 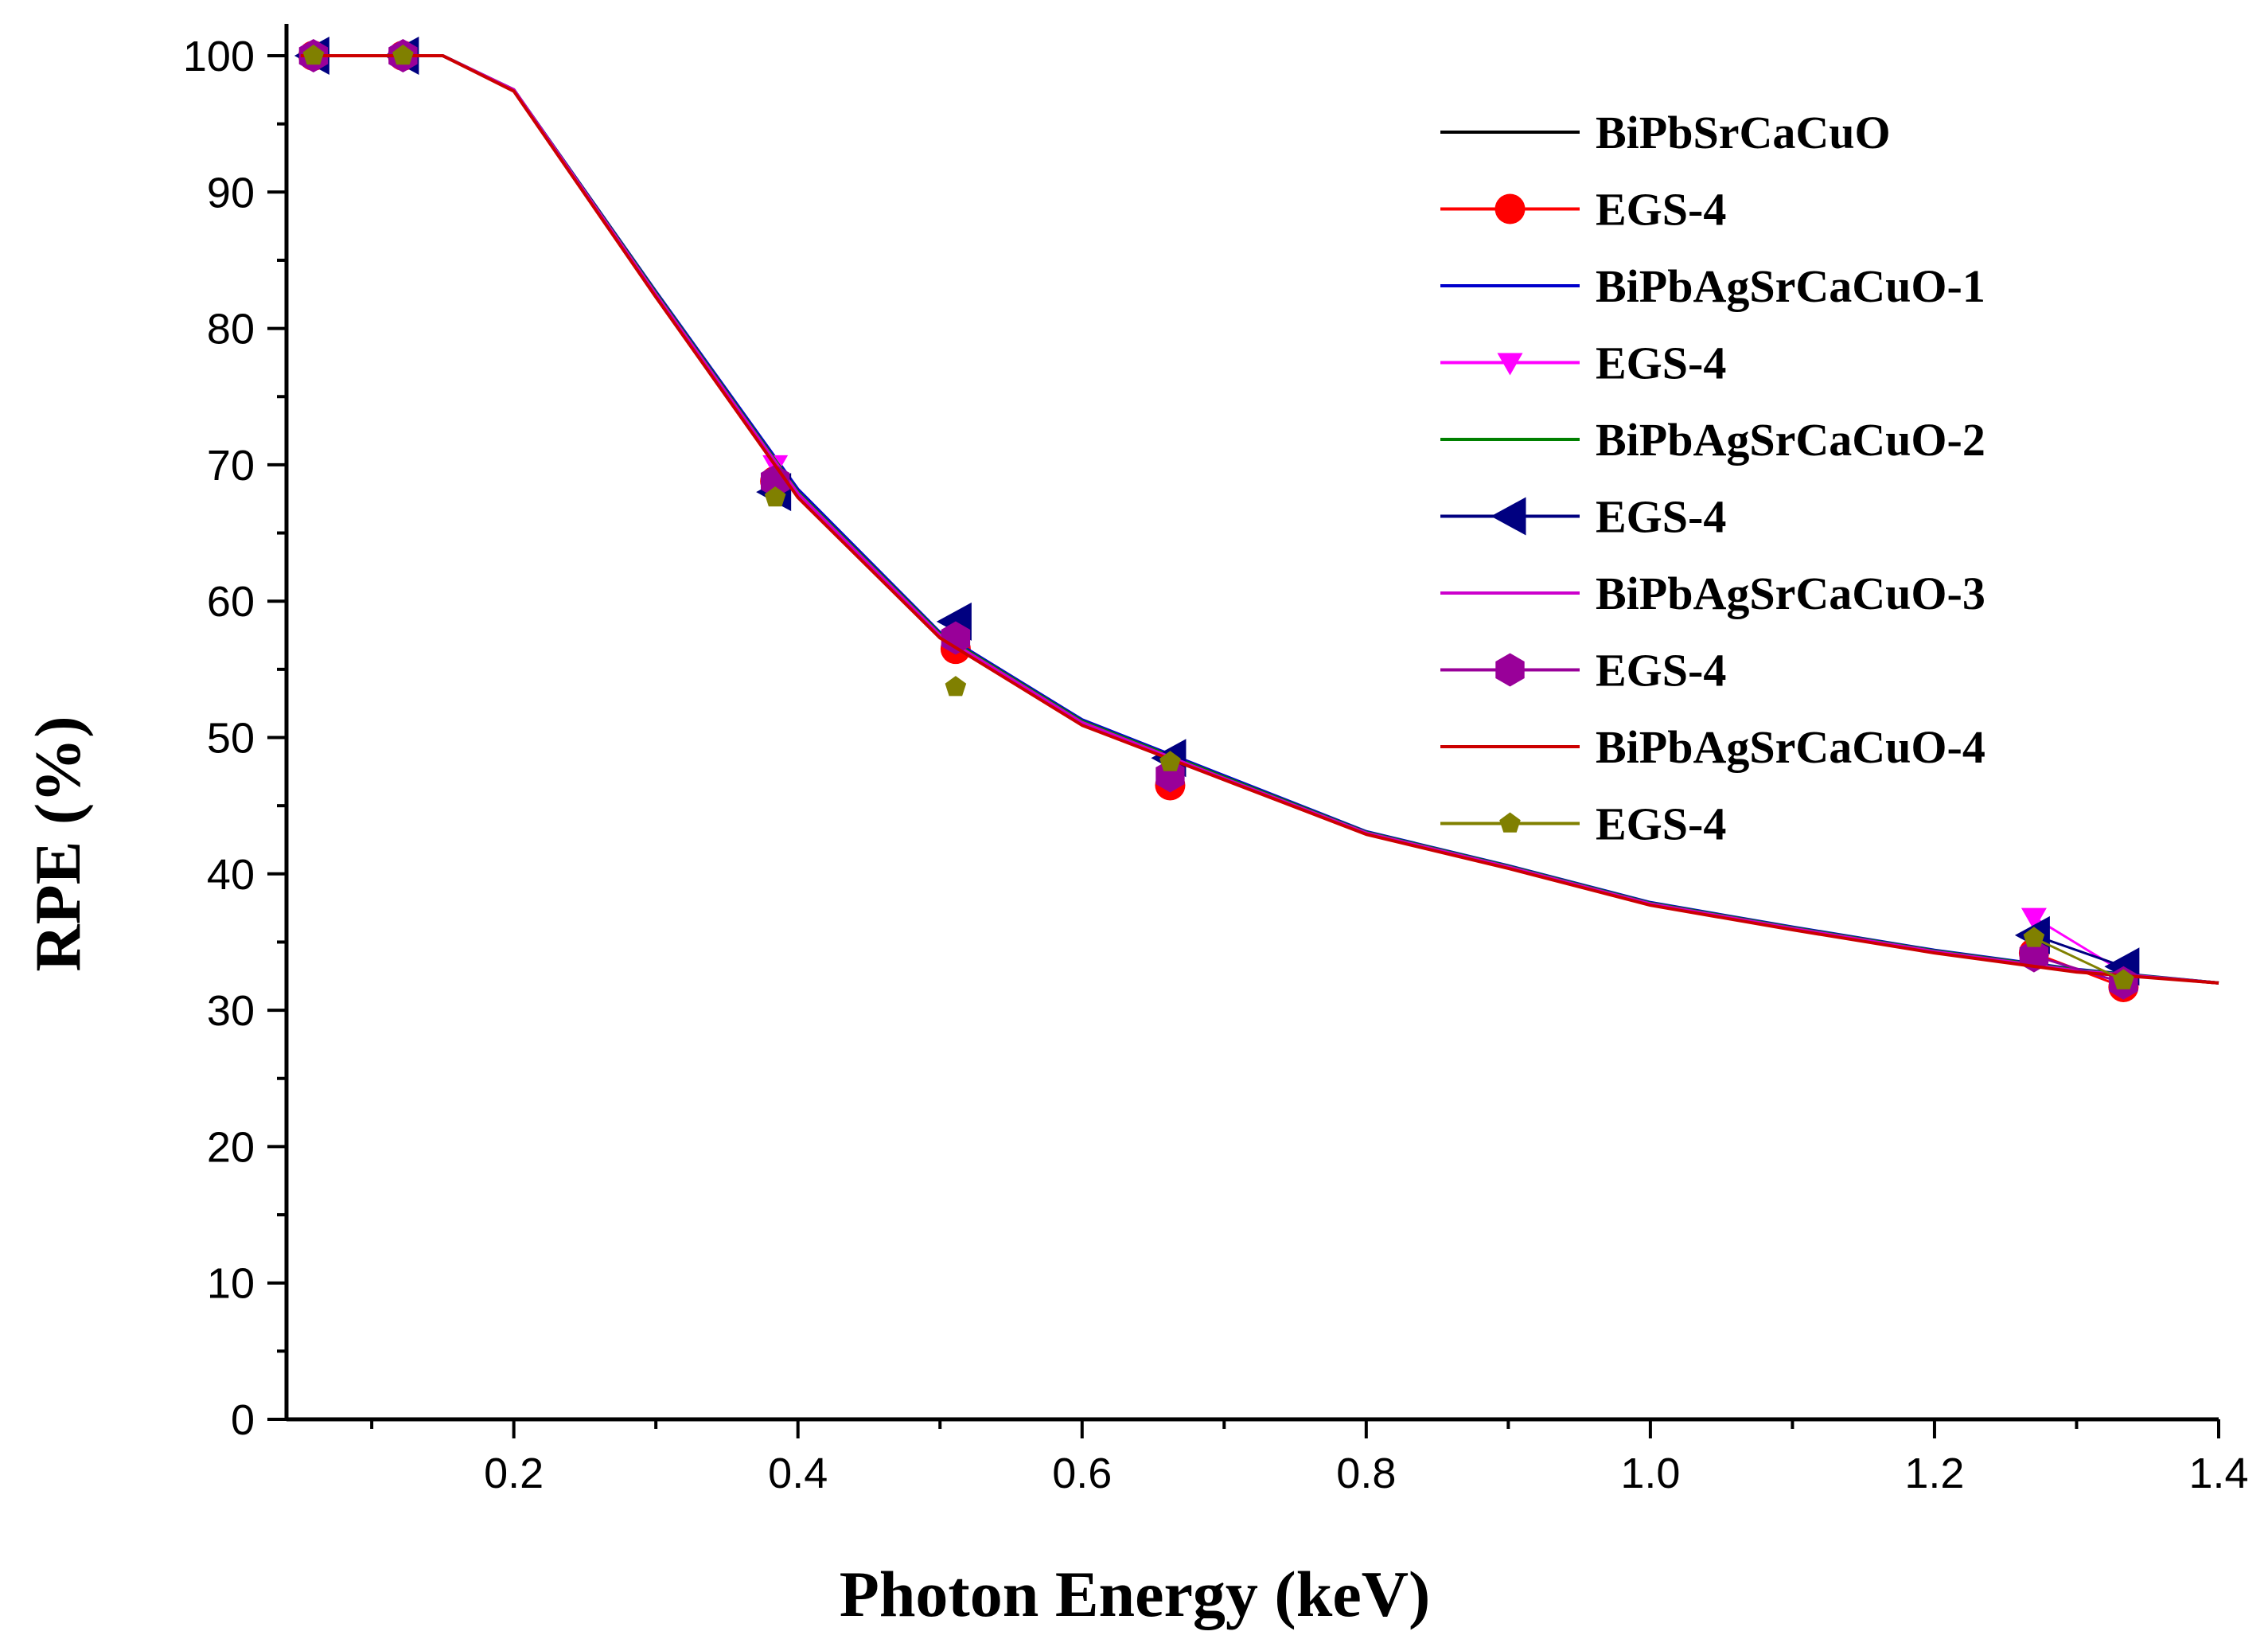 I want to click on legend-entry: BiPbAgSrCaCuO-2, so click(x=1712, y=440).